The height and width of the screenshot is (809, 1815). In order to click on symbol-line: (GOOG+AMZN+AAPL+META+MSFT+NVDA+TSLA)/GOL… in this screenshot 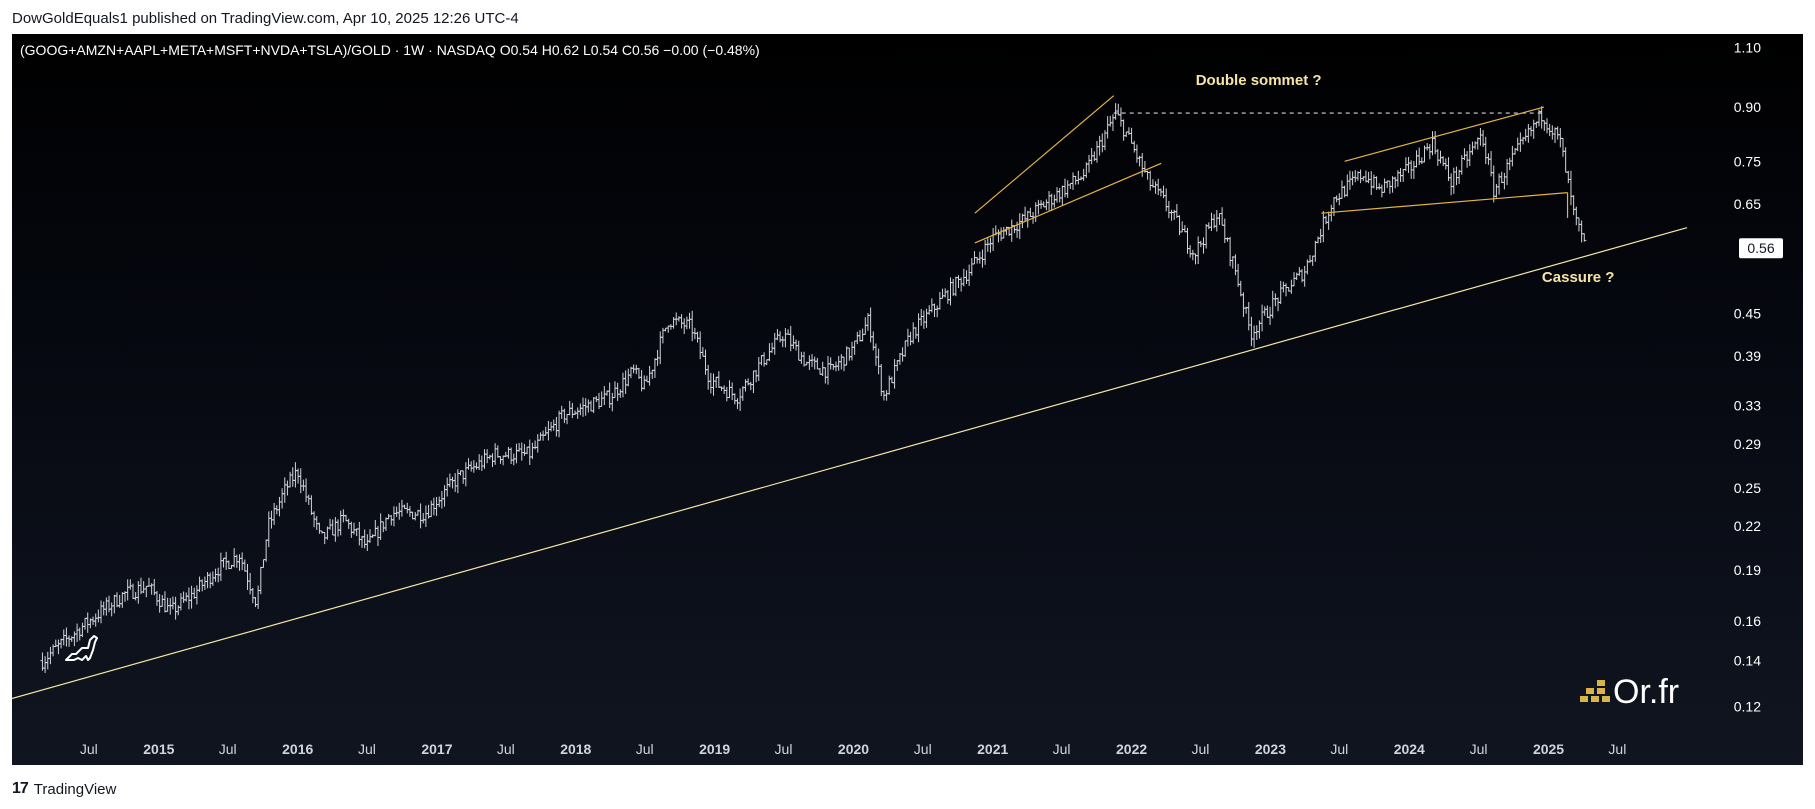, I will do `click(390, 50)`.